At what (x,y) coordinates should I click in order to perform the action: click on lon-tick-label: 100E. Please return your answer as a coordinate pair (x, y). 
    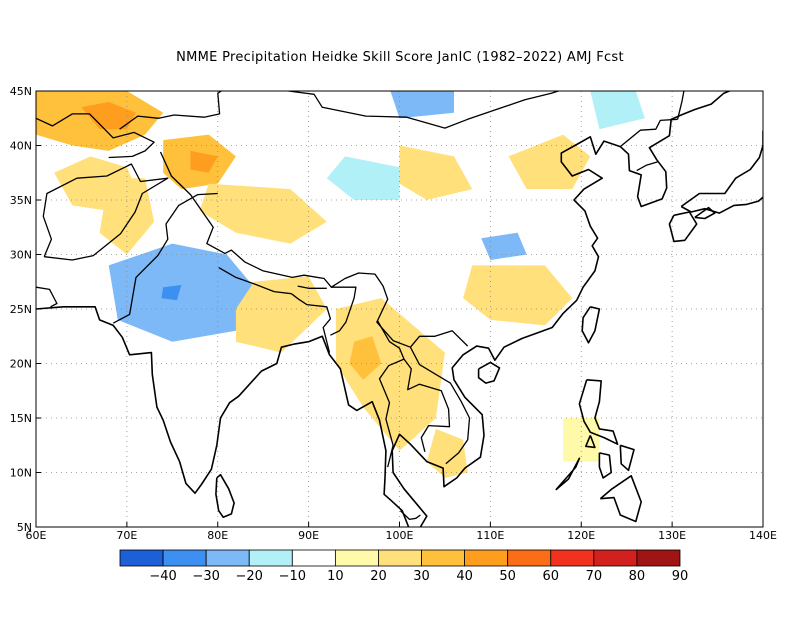
    Looking at the image, I should click on (400, 535).